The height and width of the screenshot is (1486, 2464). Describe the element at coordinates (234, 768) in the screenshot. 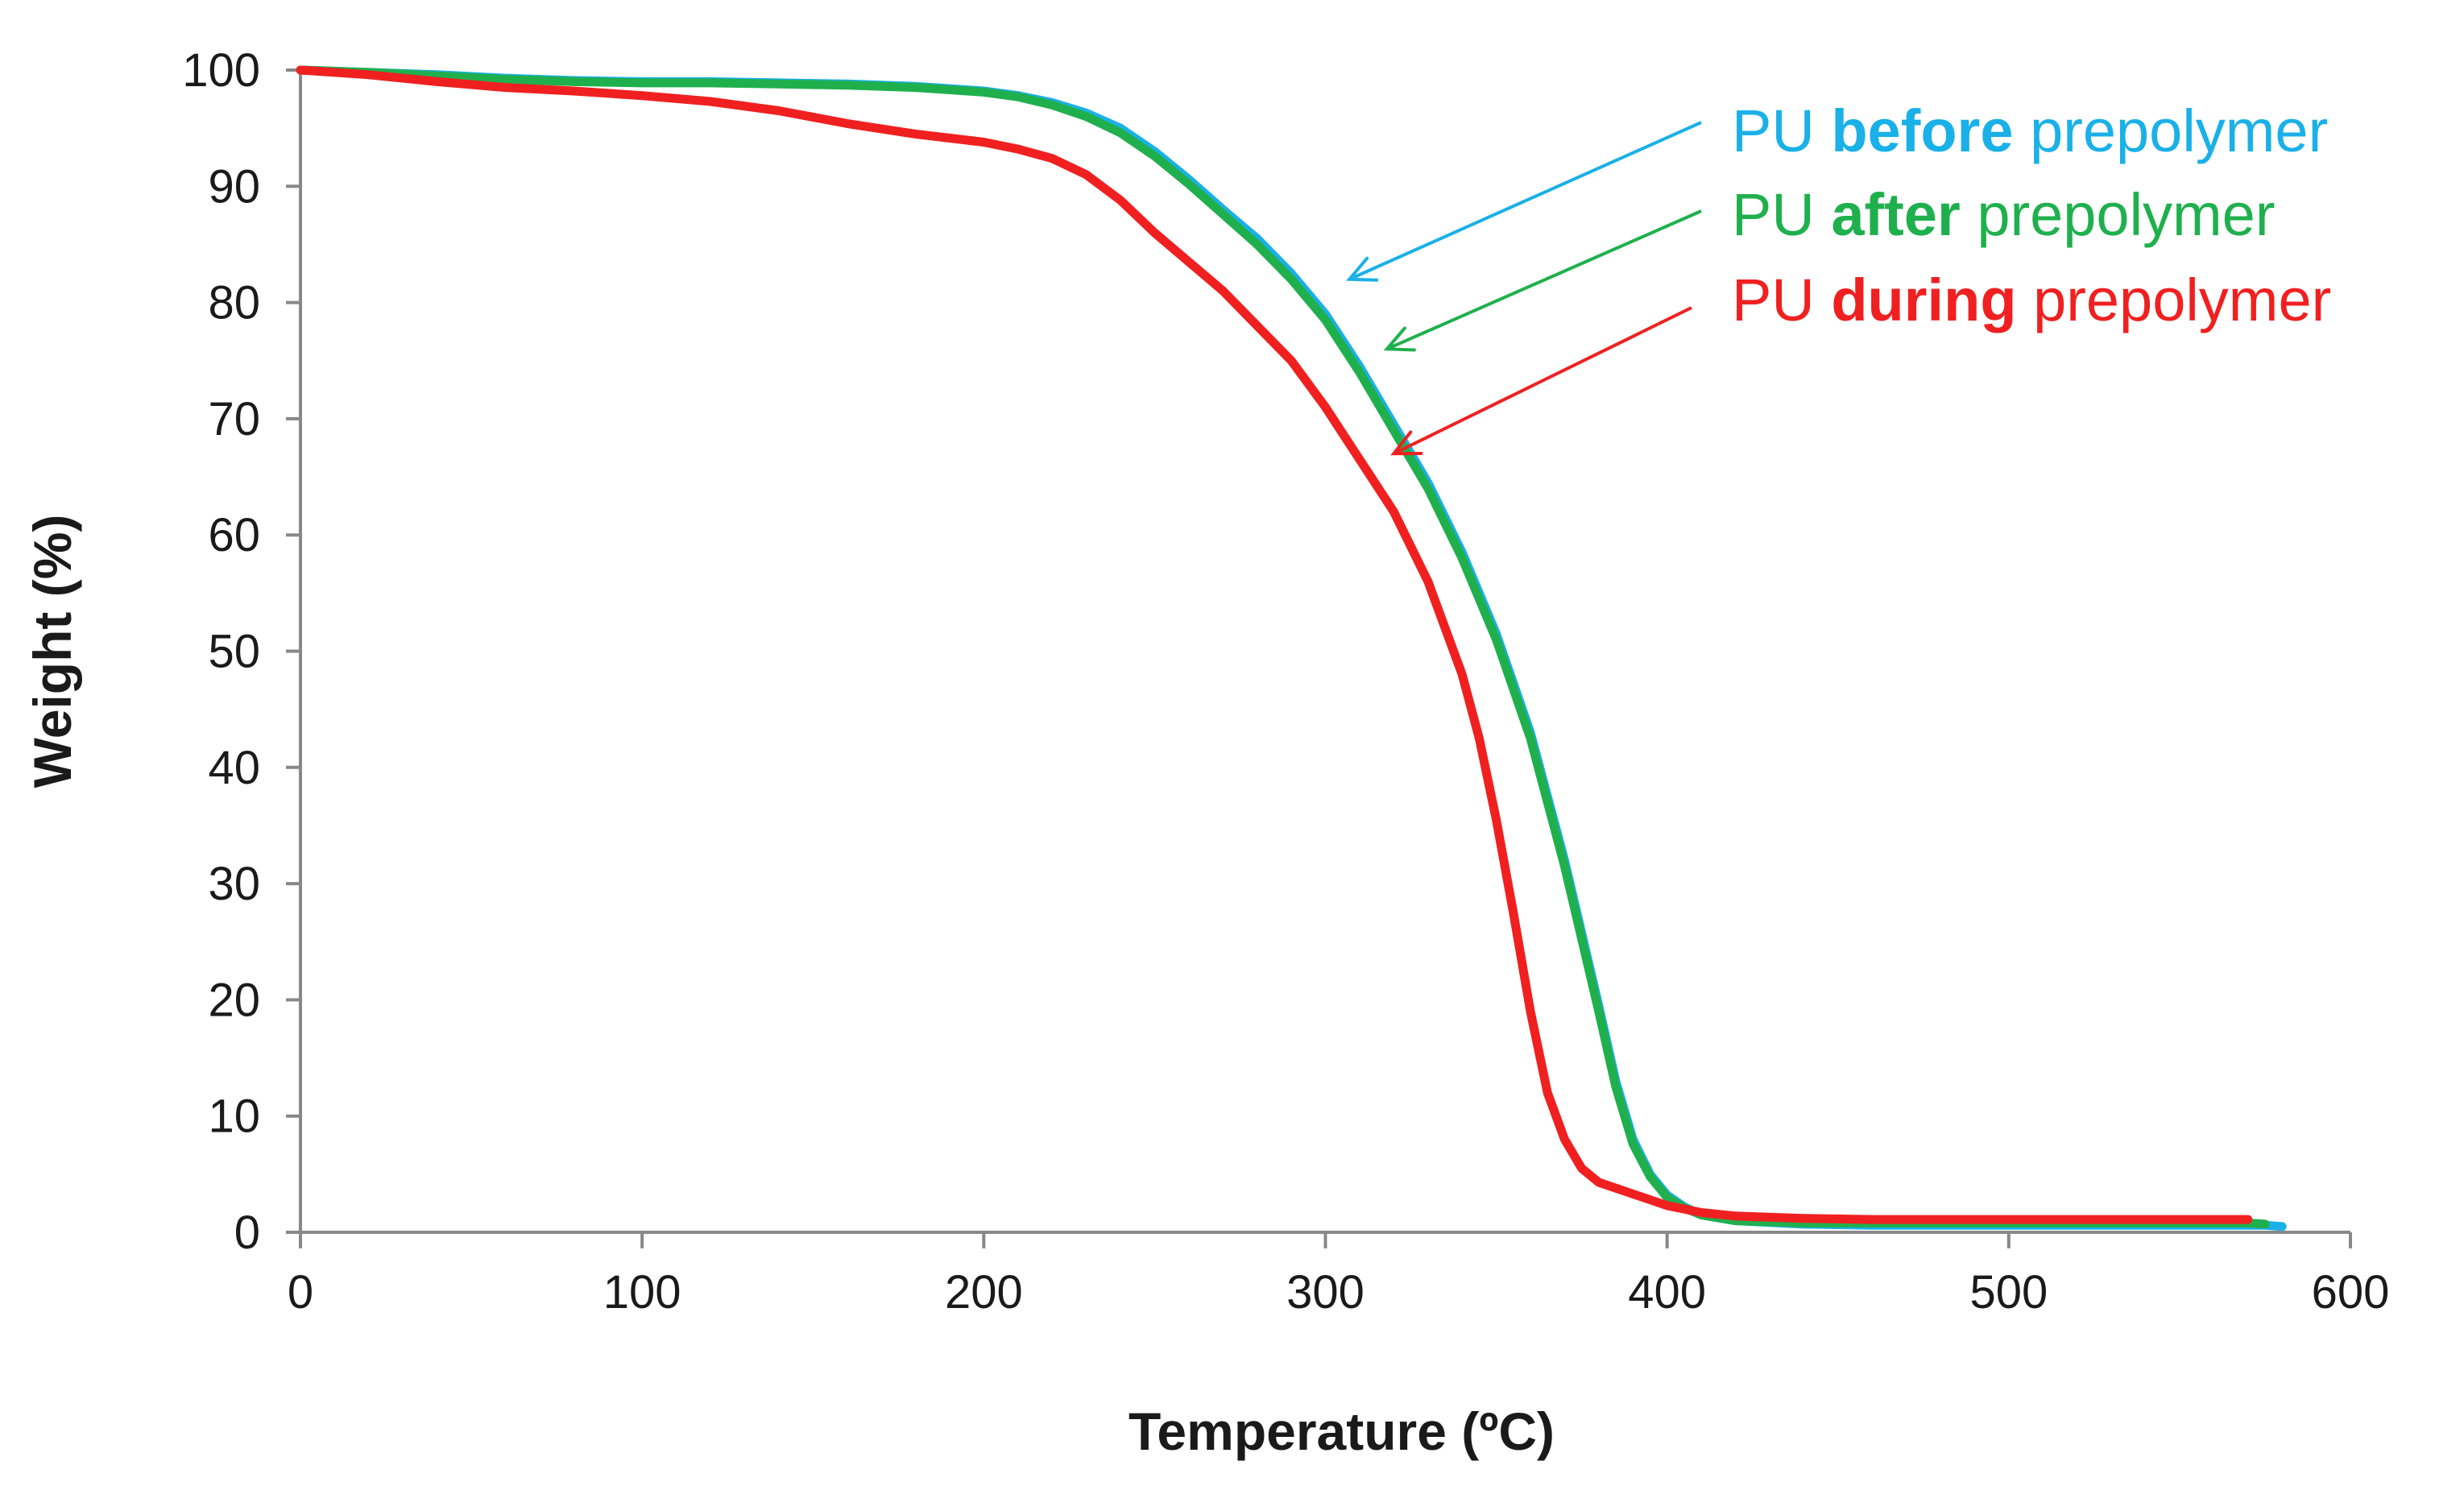

I see `y-tick-label: 40` at that location.